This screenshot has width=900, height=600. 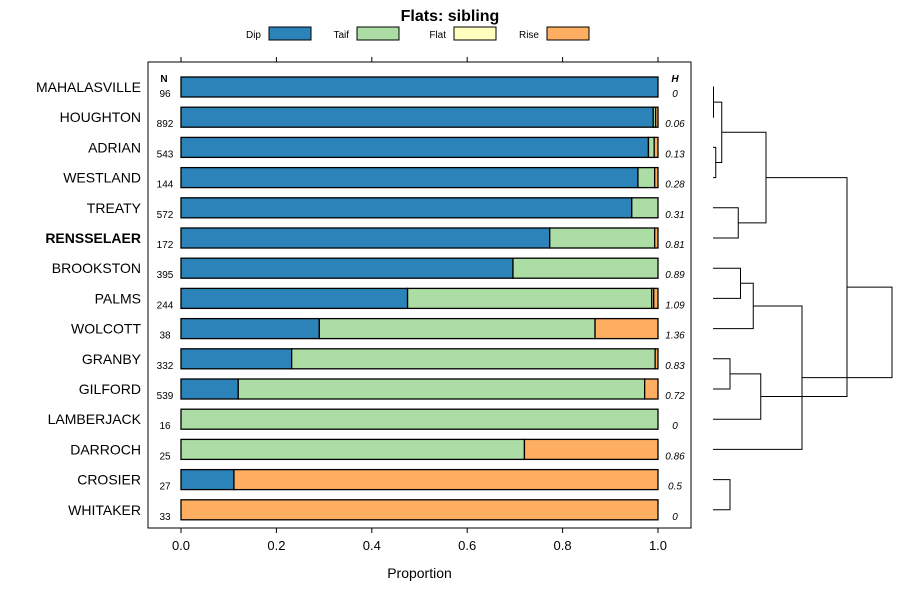 I want to click on row-label: DARROCH, so click(x=105, y=449).